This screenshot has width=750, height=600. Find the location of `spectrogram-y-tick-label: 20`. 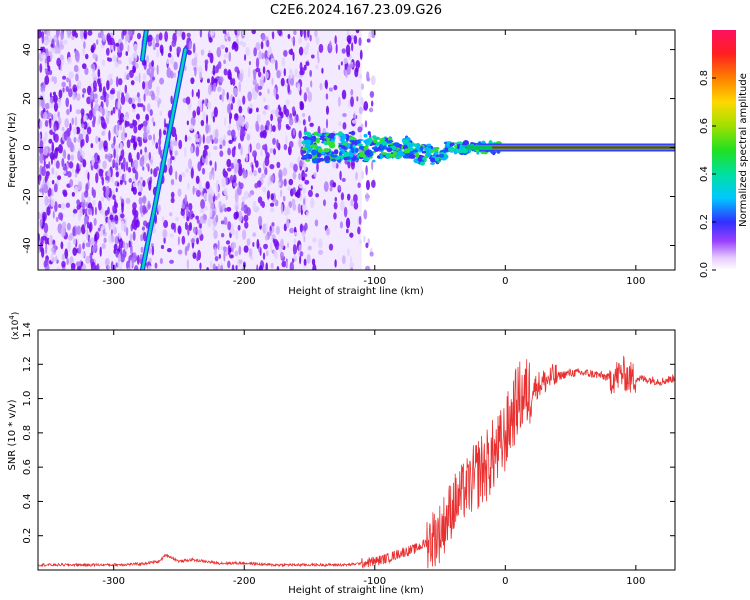

spectrogram-y-tick-label: 20 is located at coordinates (27, 98).